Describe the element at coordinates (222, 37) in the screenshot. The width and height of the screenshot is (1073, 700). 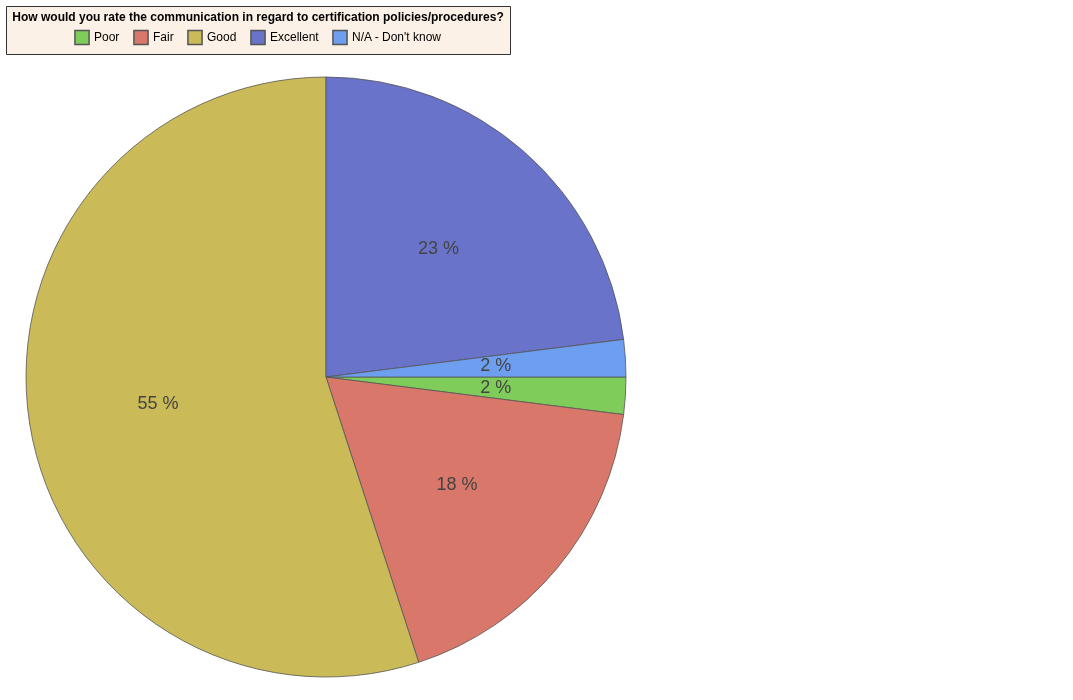
I see `legend-label: Good` at that location.